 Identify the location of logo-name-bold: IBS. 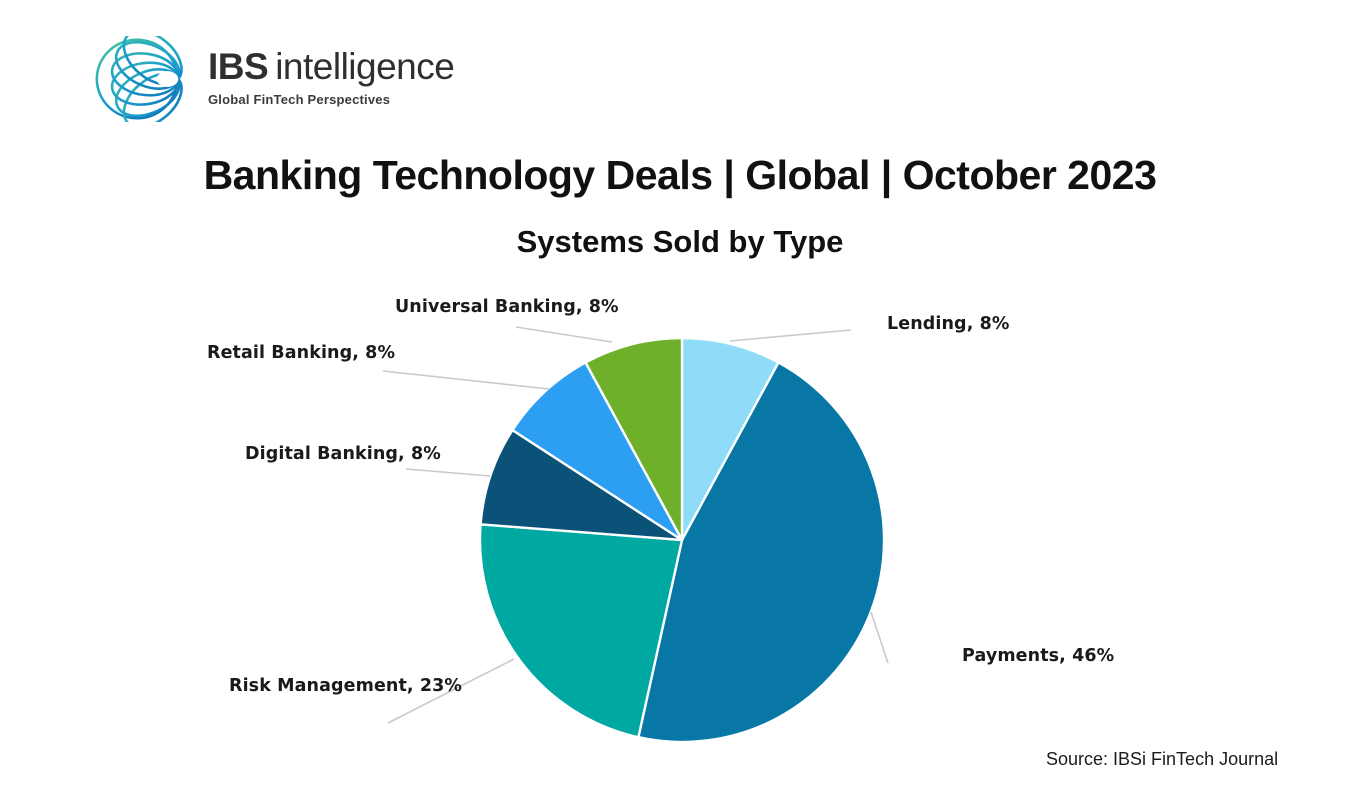
(238, 66).